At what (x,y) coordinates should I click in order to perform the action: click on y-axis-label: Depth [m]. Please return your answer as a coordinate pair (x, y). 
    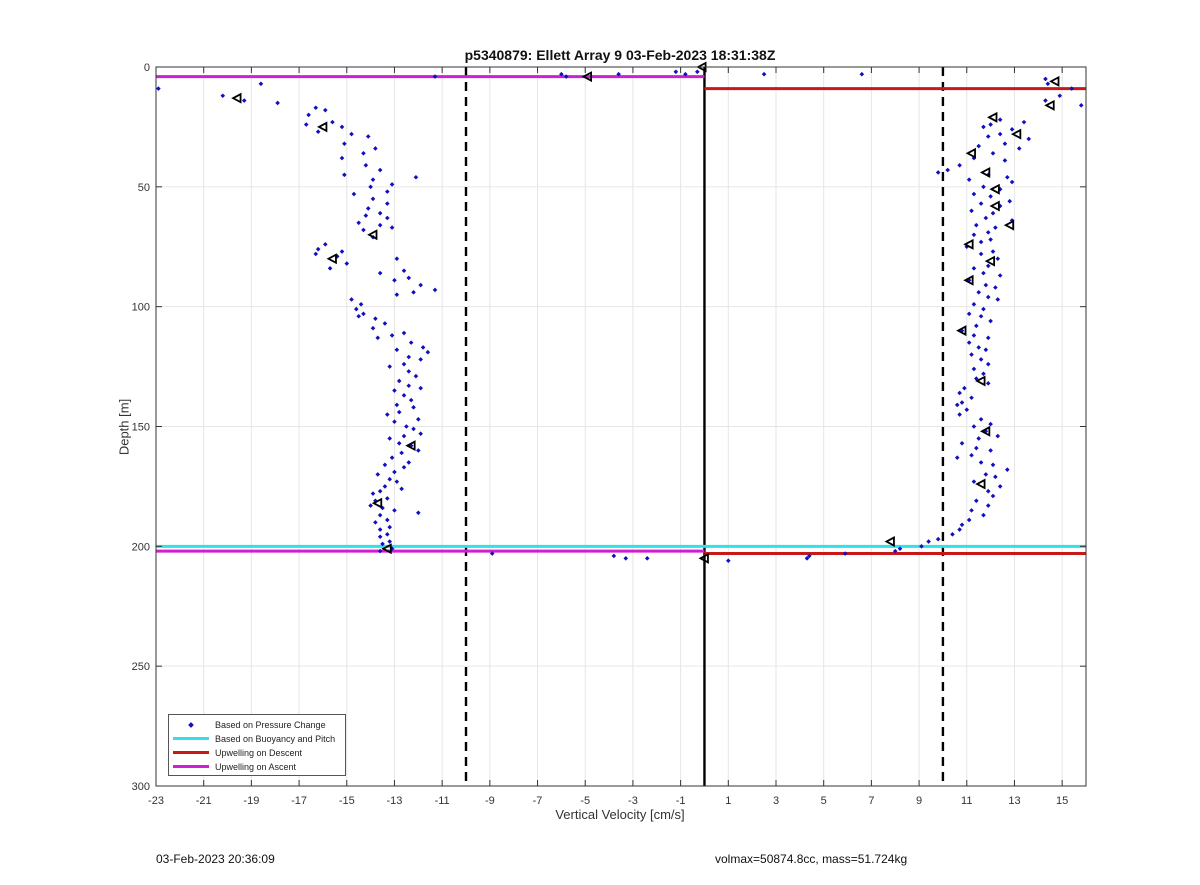
    Looking at the image, I should click on (124, 427).